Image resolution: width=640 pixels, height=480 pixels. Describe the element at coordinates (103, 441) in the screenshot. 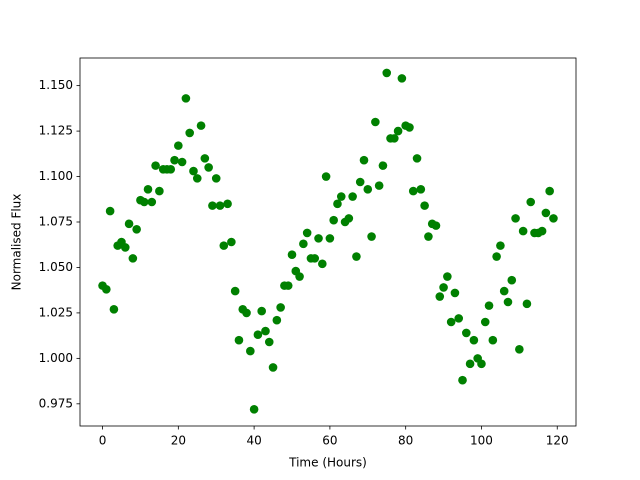

I see `x-tick-label: 0` at that location.